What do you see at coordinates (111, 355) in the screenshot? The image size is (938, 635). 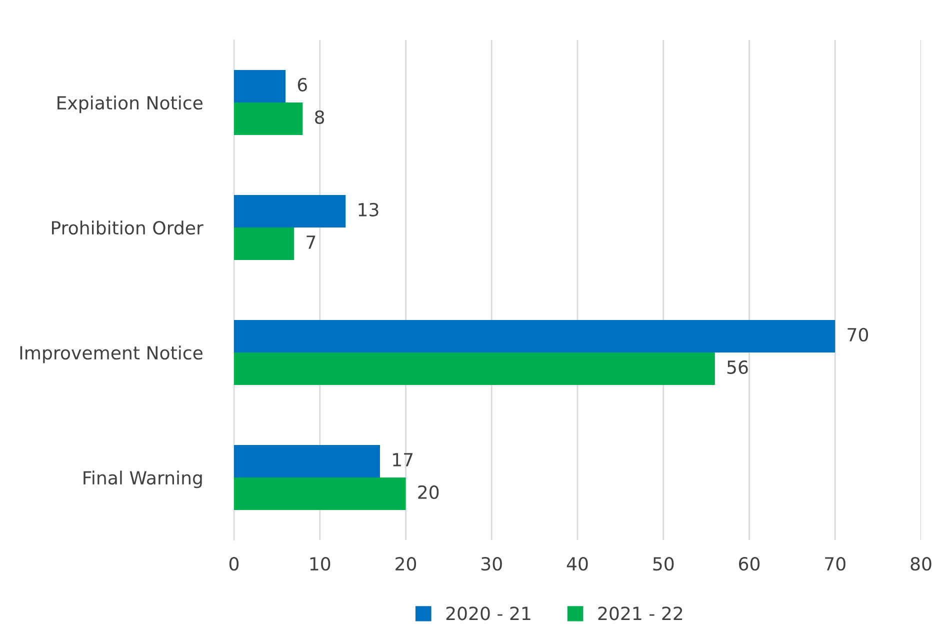 I see `y-tick-label: Improvement Notice` at bounding box center [111, 355].